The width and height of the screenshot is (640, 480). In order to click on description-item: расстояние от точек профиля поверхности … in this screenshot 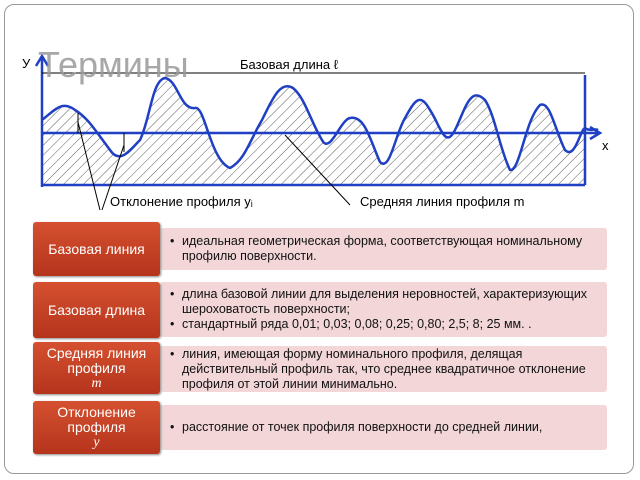, I will do `click(384, 427)`.